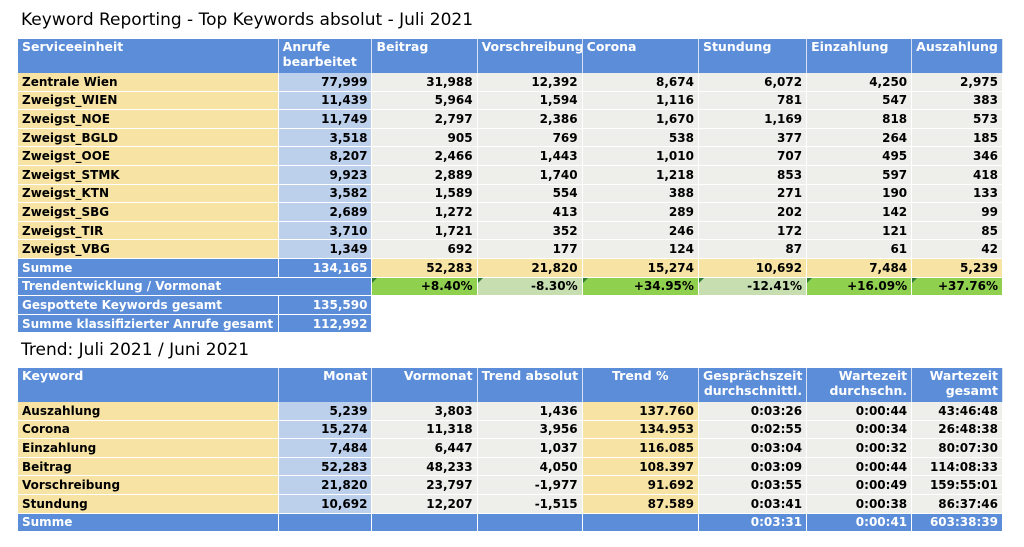 Image resolution: width=1024 pixels, height=547 pixels. What do you see at coordinates (424, 287) in the screenshot?
I see `trend-beitrag: +8.40%` at bounding box center [424, 287].